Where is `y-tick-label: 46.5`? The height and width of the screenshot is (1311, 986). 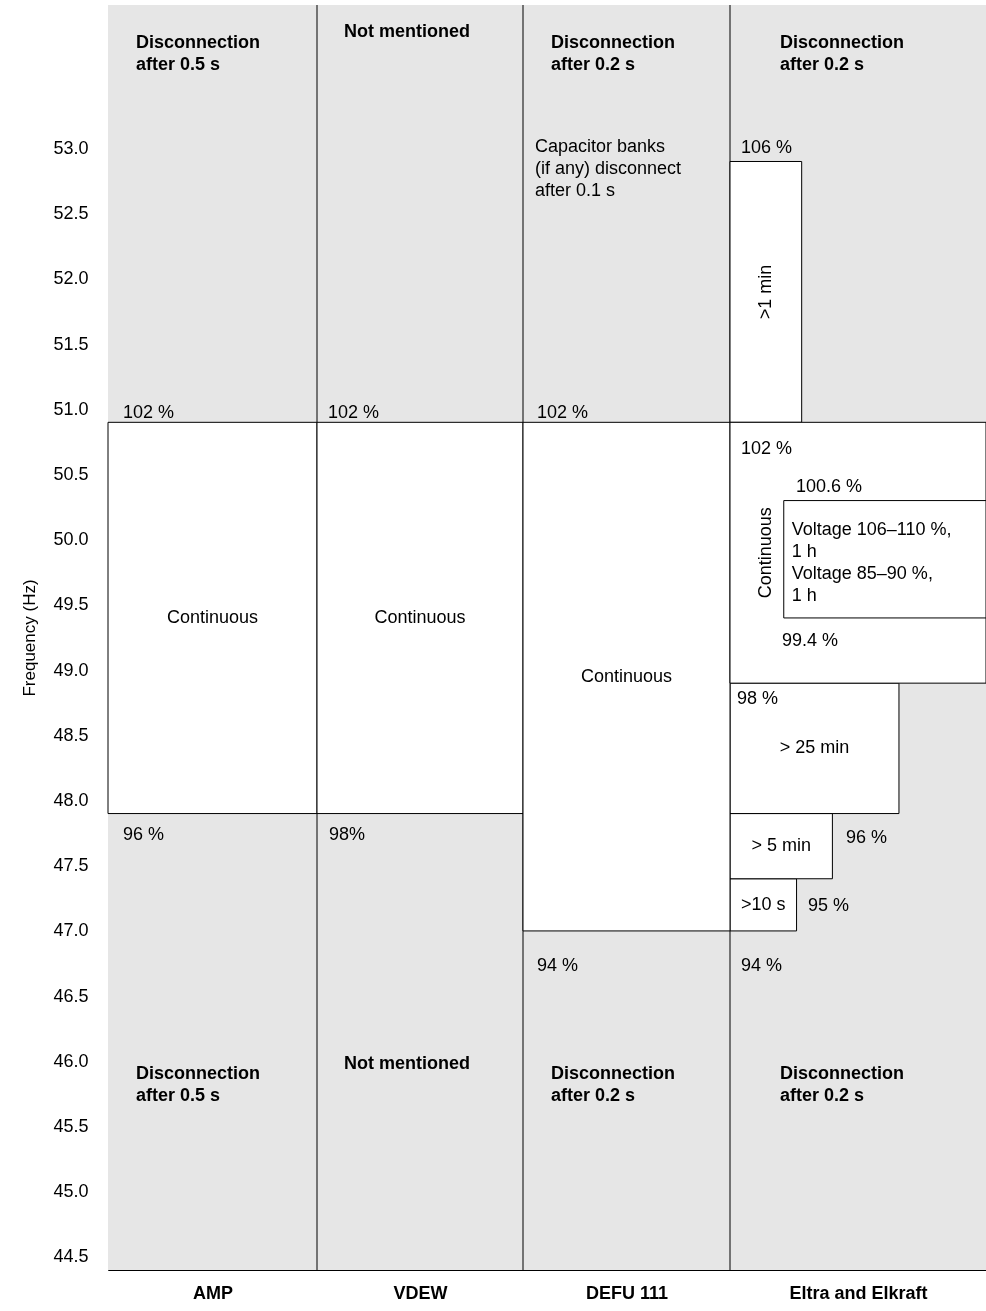 y-tick-label: 46.5 is located at coordinates (71, 995).